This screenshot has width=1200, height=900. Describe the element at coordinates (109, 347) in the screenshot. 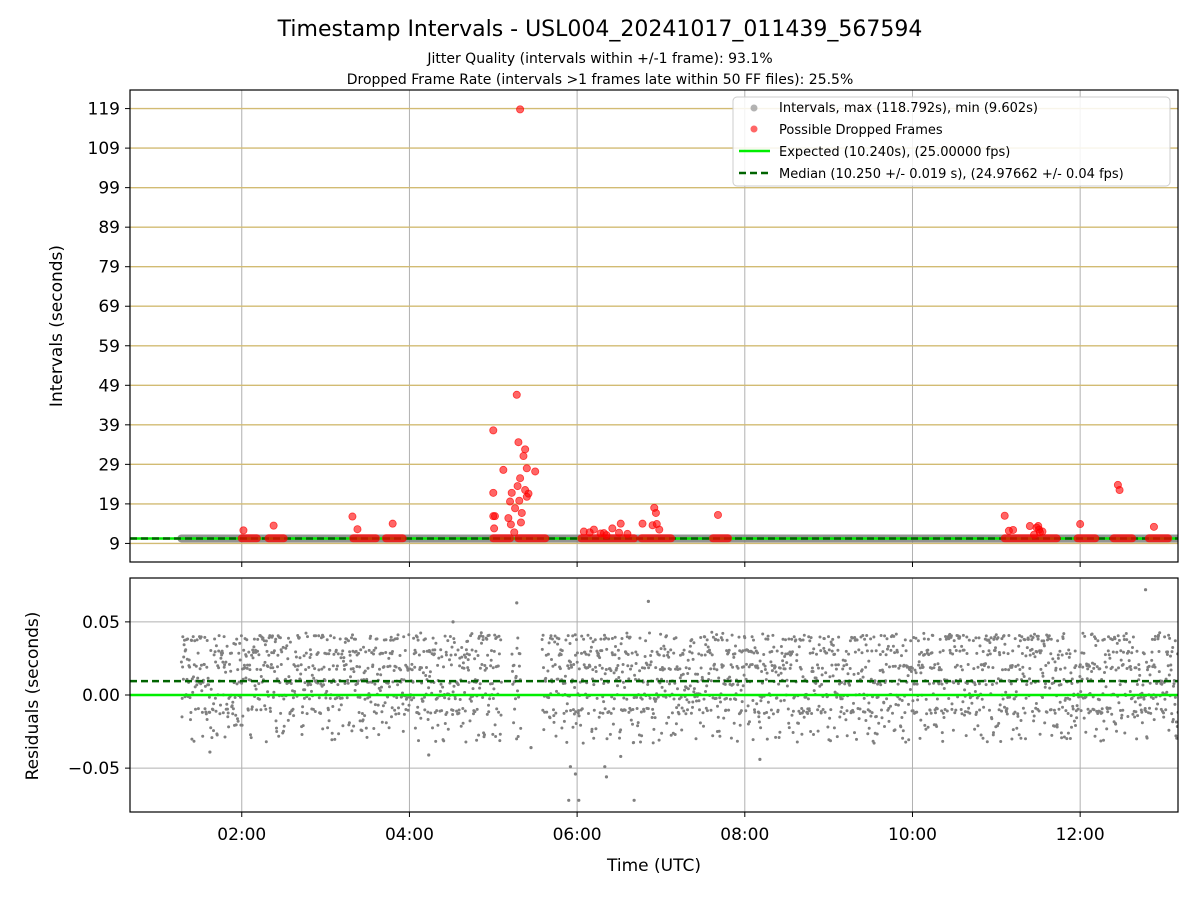

I see `intervals-y-tick-label: 59` at that location.